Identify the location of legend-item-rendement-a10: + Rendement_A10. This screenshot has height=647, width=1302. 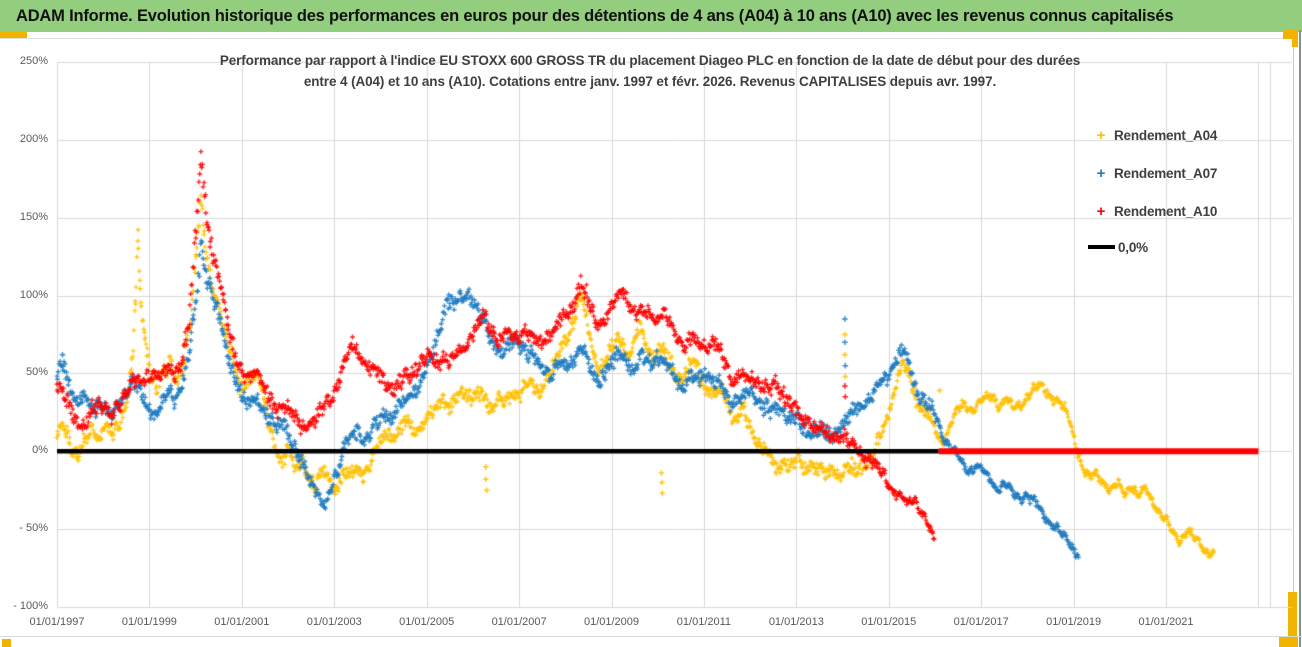
(1183, 211).